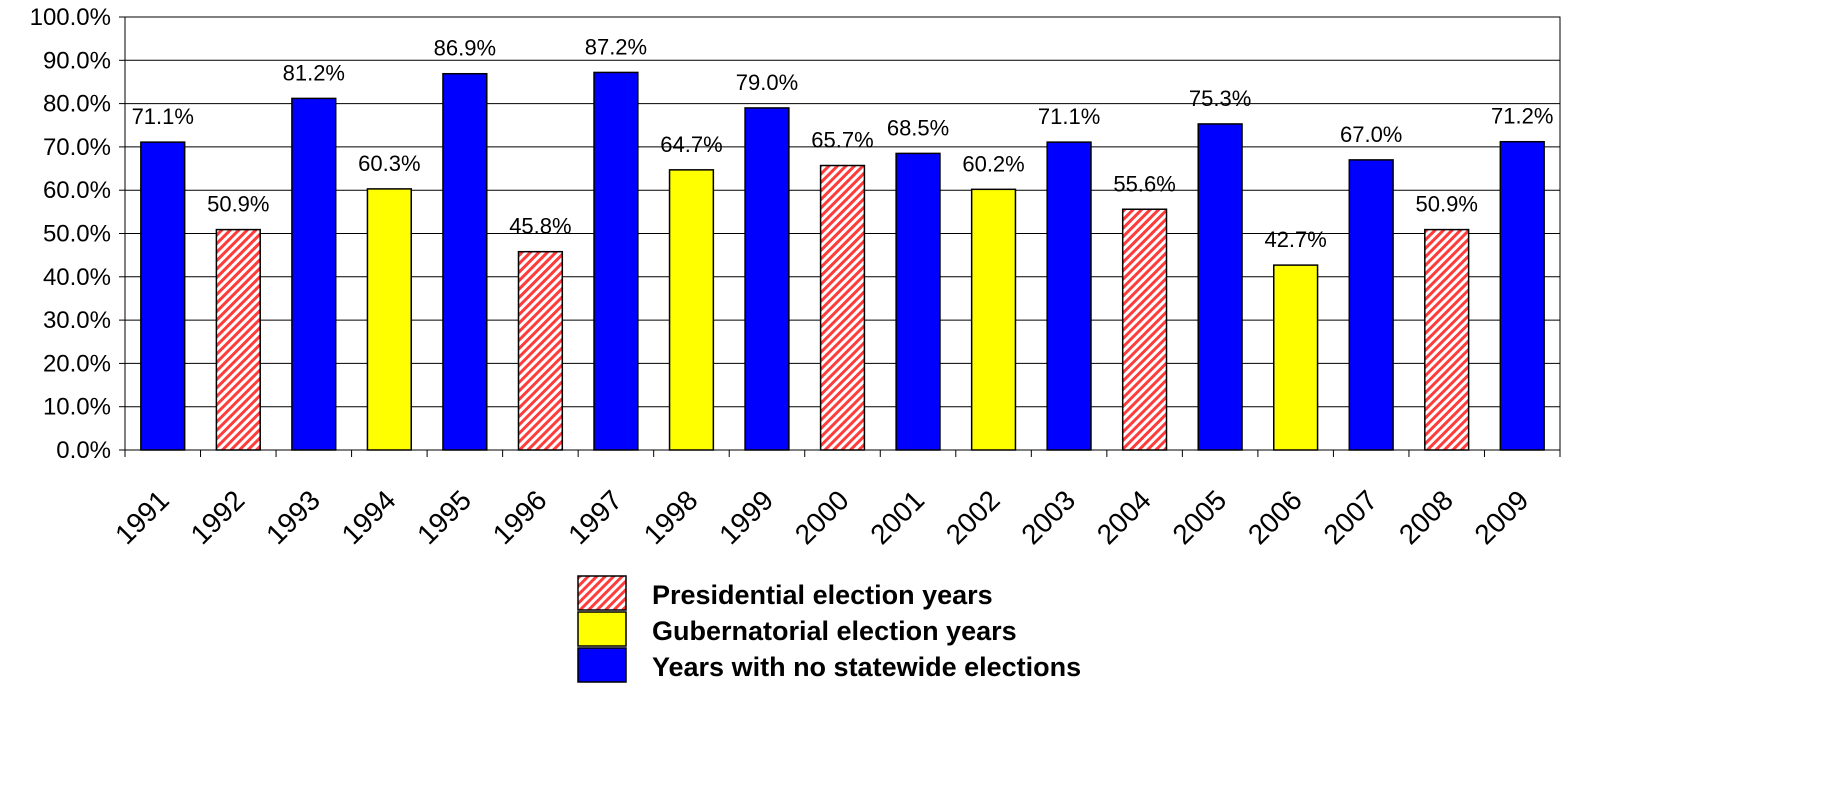 This screenshot has width=1825, height=804. I want to click on data-label-2004: 55.6%, so click(1144, 183).